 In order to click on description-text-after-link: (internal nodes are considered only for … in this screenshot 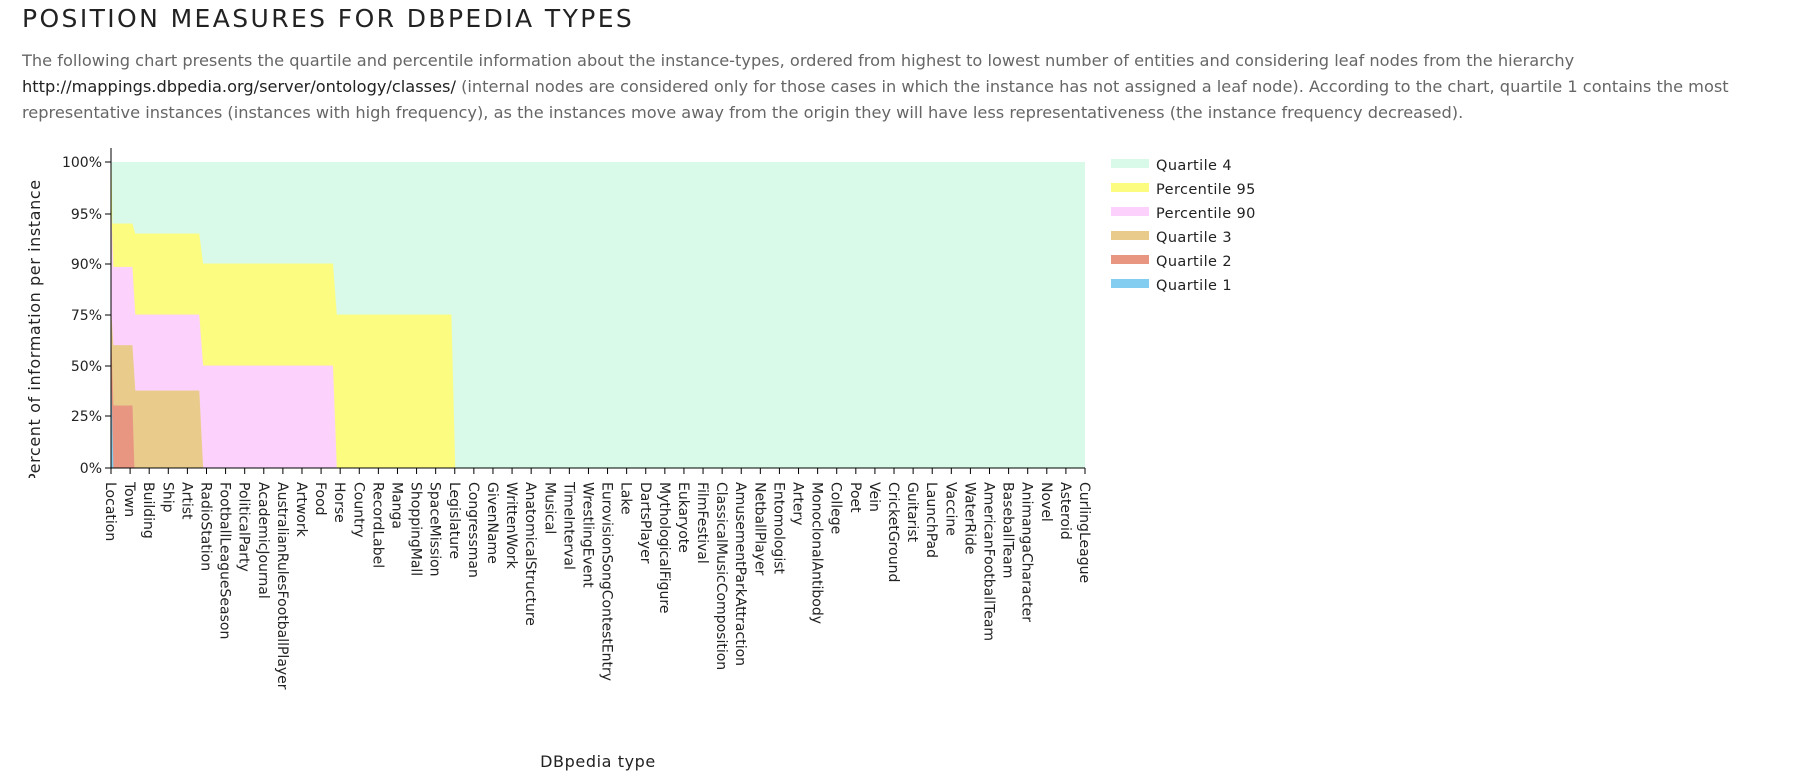, I will do `click(875, 99)`.